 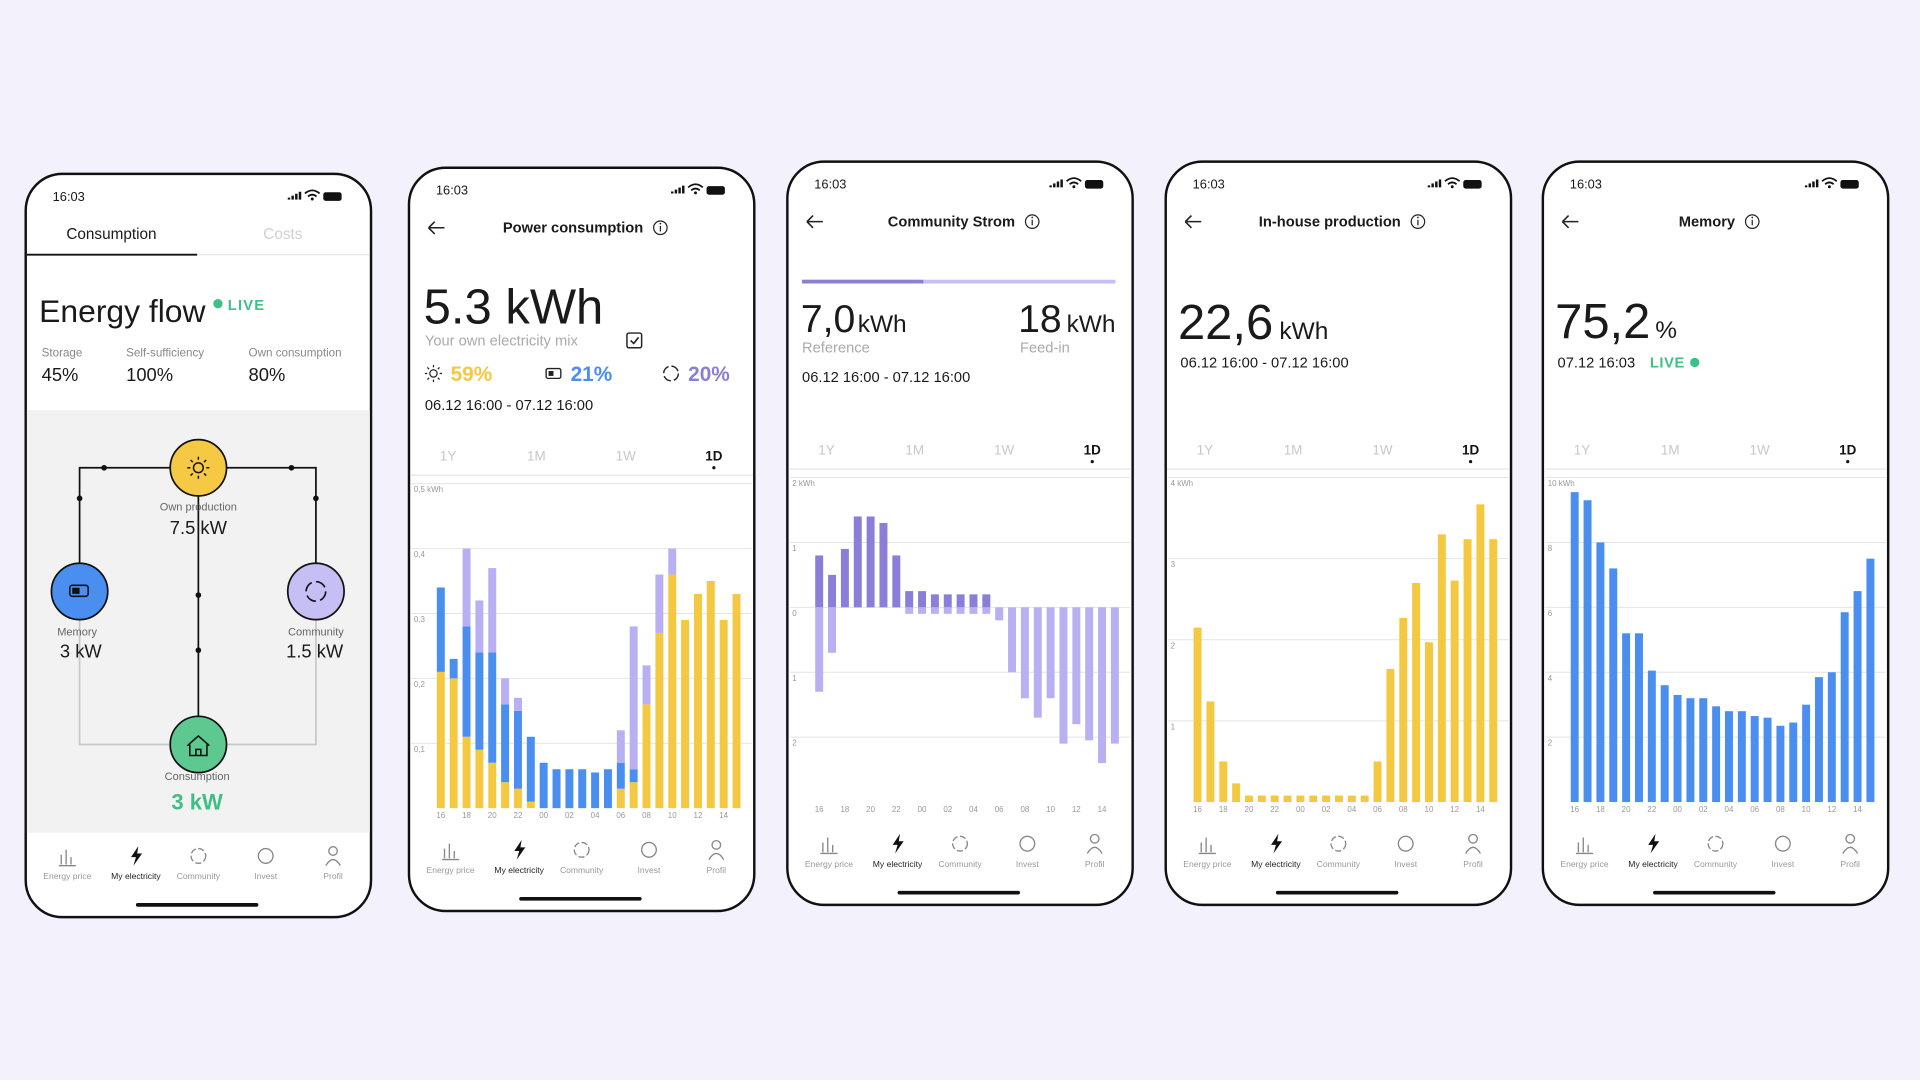 What do you see at coordinates (999, 809) in the screenshot?
I see `x-tick-label: 06` at bounding box center [999, 809].